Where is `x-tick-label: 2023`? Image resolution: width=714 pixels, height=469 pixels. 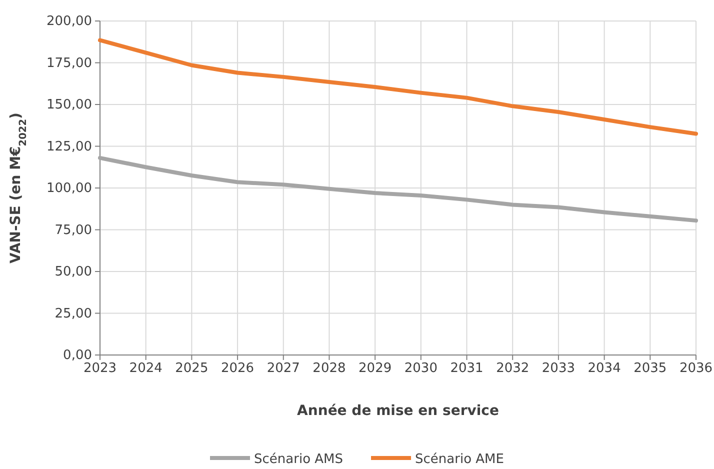 x-tick-label: 2023 is located at coordinates (100, 368).